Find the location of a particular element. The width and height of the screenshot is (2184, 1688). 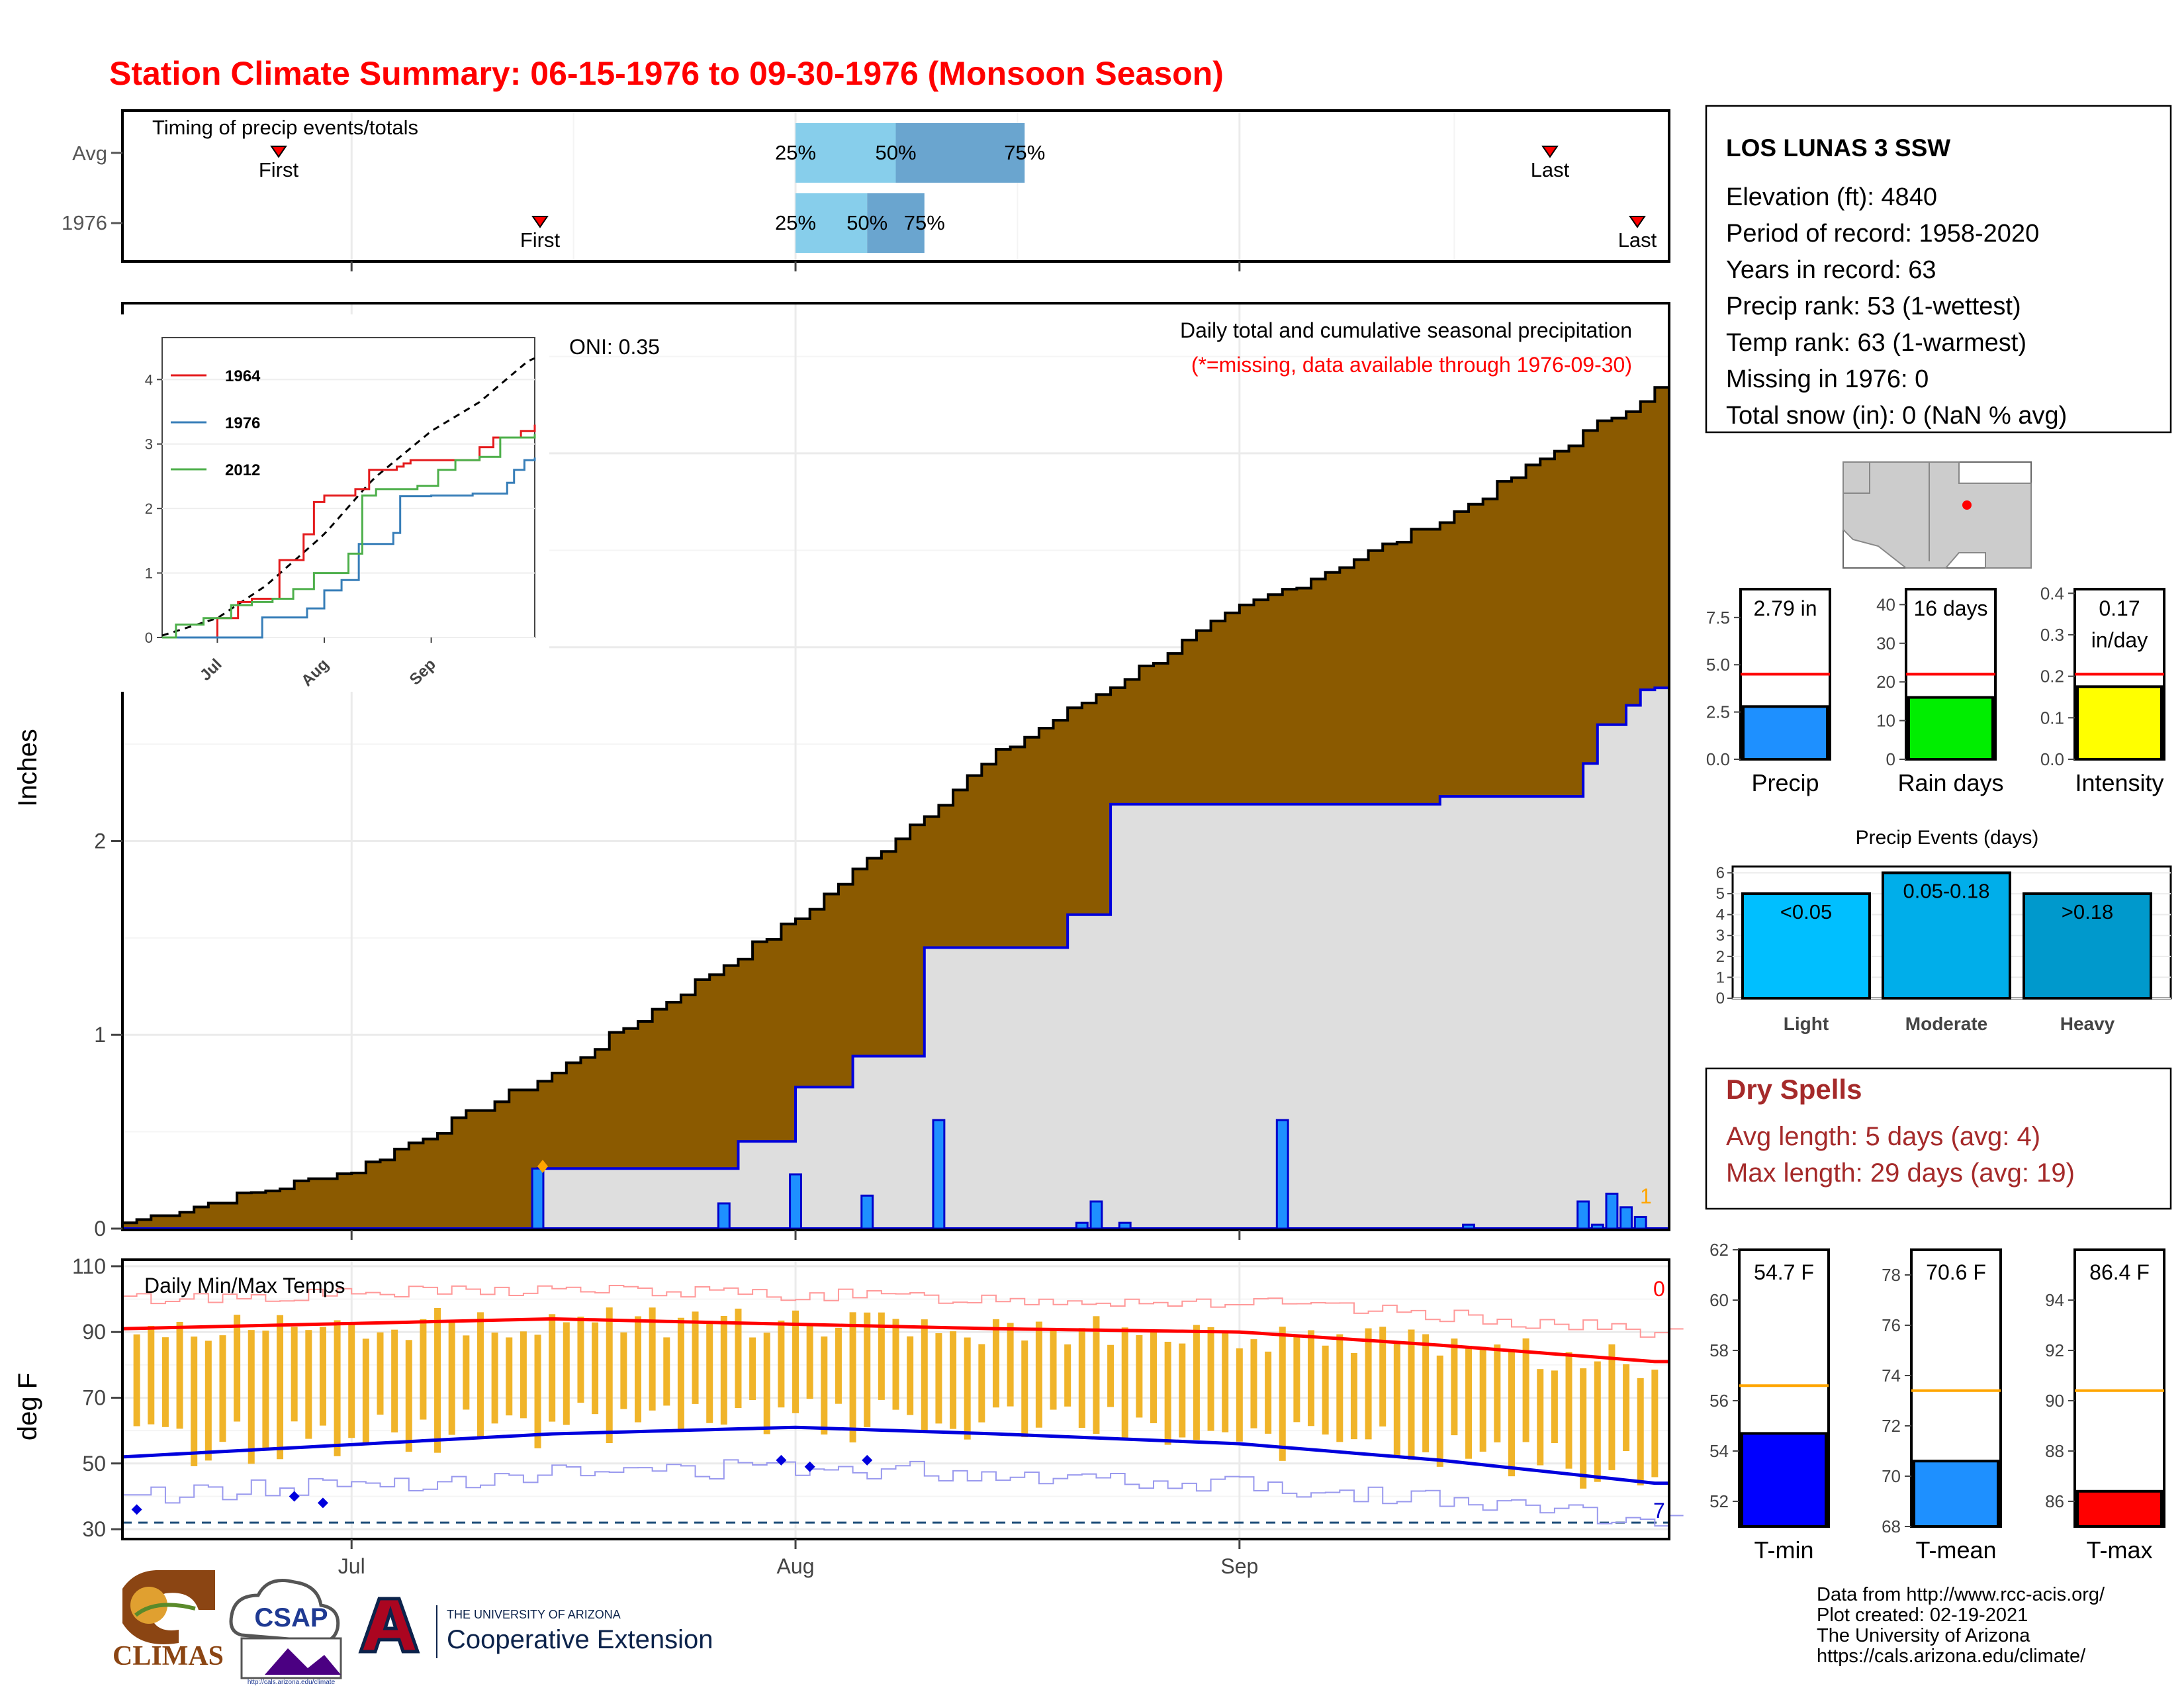

temp-bar-tick: 90 is located at coordinates (2054, 1401).